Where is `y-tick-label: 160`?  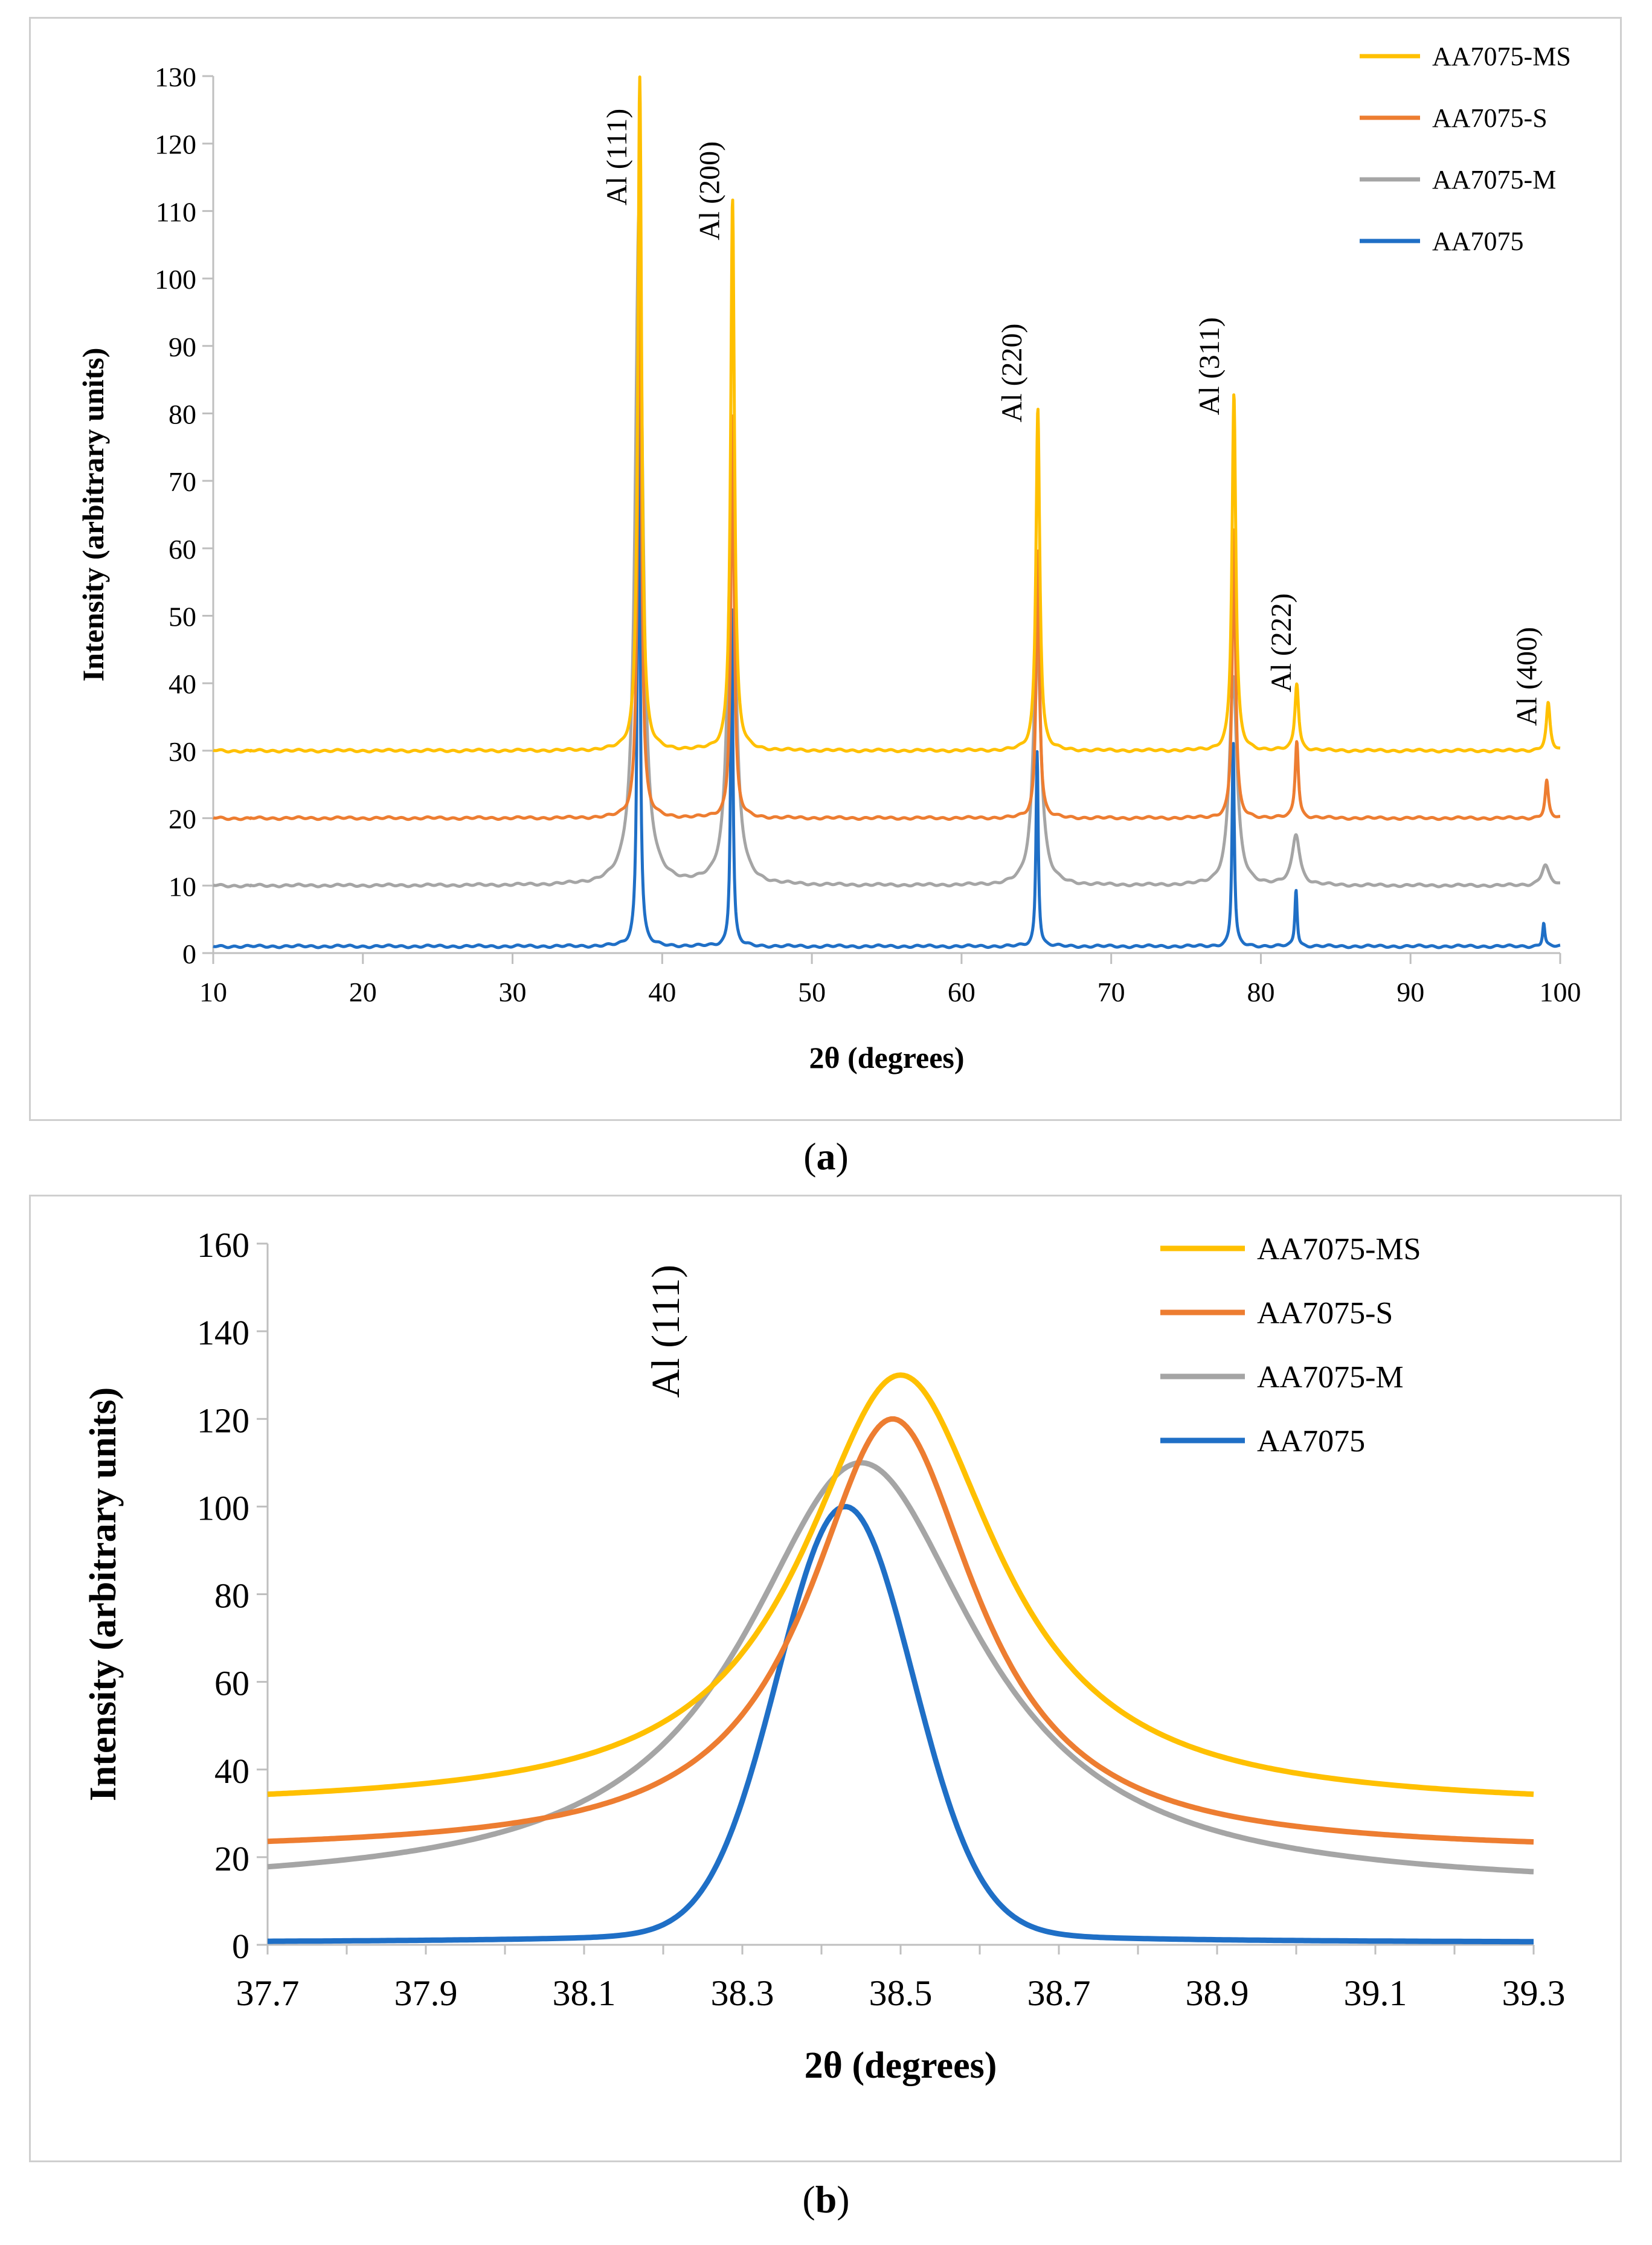
y-tick-label: 160 is located at coordinates (223, 1245).